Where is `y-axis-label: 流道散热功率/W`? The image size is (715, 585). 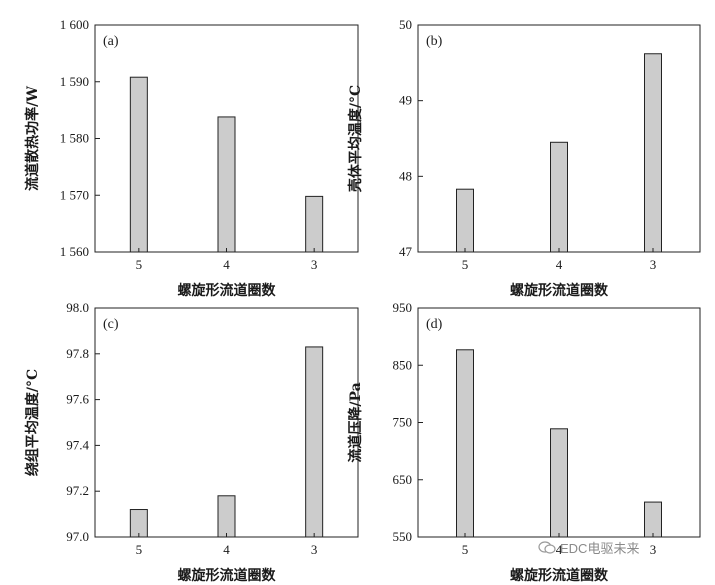 y-axis-label: 流道散热功率/W is located at coordinates (32, 138).